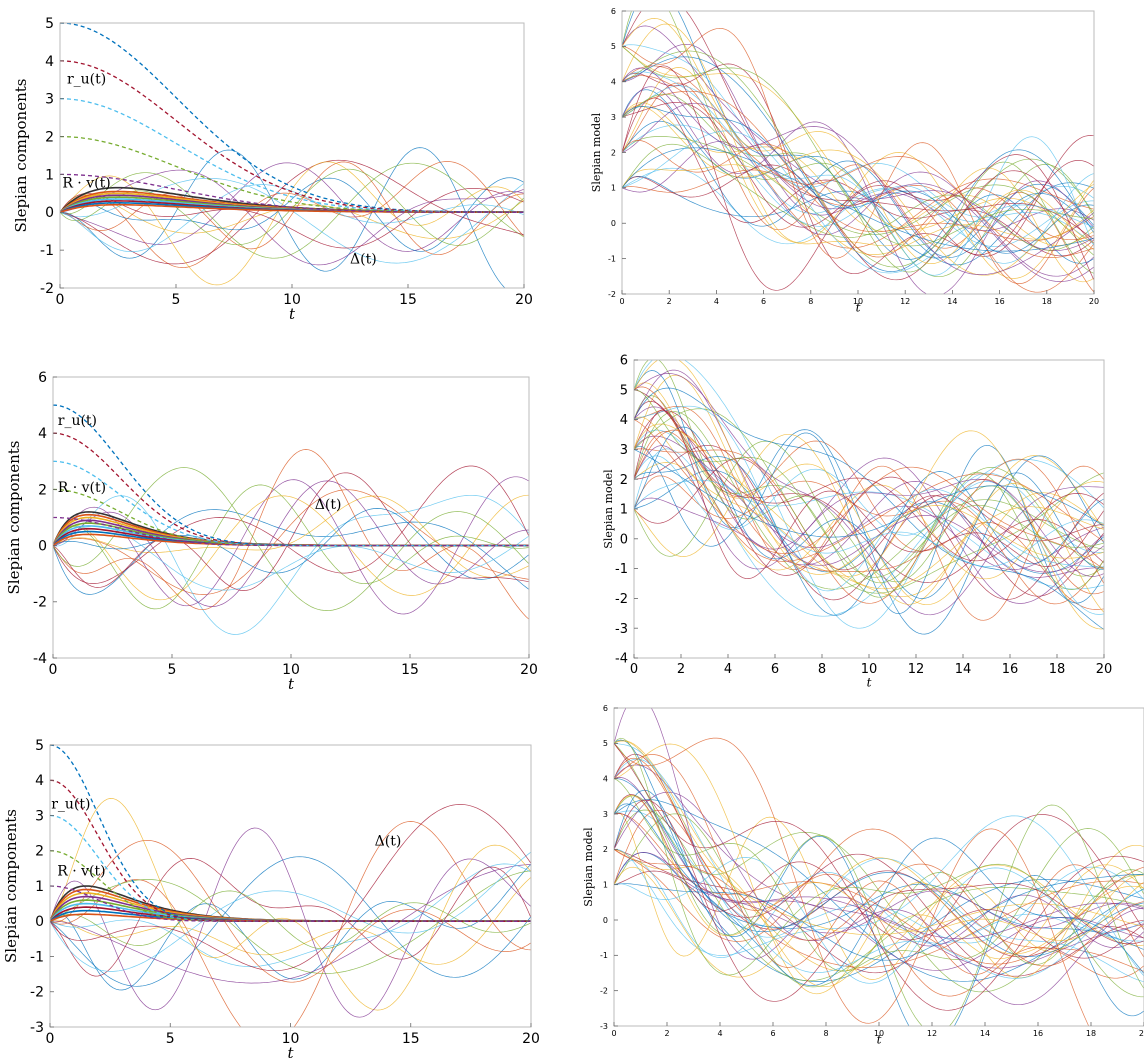 The image size is (1144, 1063). What do you see at coordinates (612, 294) in the screenshot?
I see `y-tick-label: -2` at bounding box center [612, 294].